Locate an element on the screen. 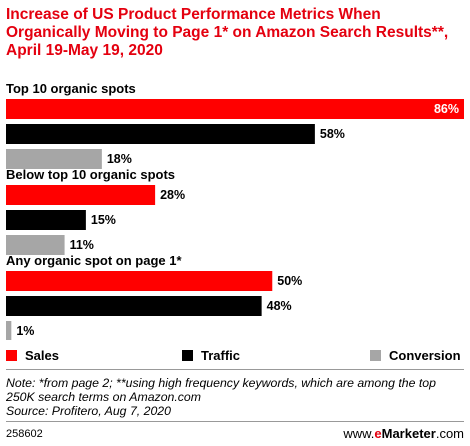 Image resolution: width=470 pixels, height=446 pixels. divider-top is located at coordinates (235, 369).